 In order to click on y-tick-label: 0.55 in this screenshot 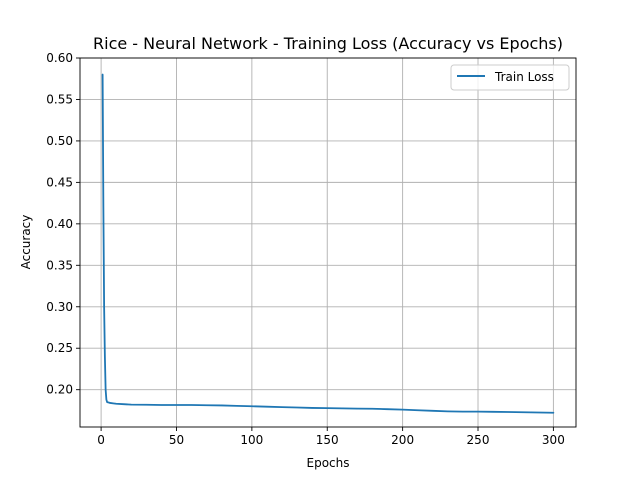, I will do `click(59, 99)`.